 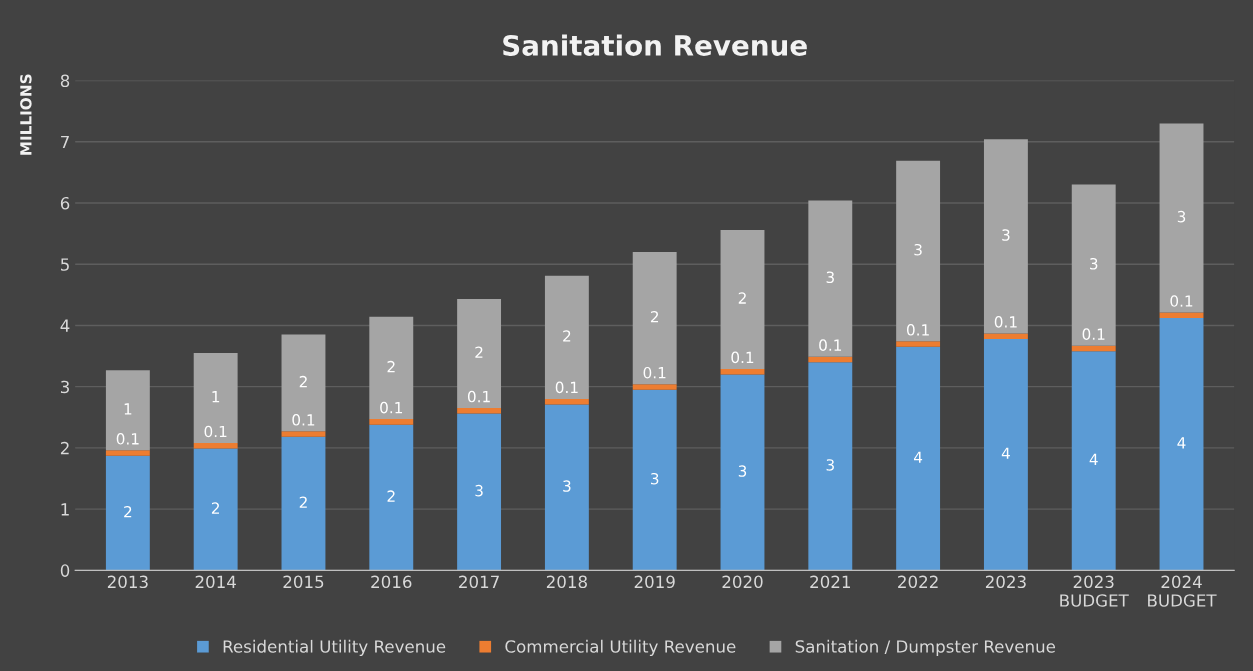 I want to click on x-tick-label: 2016, so click(x=391, y=582).